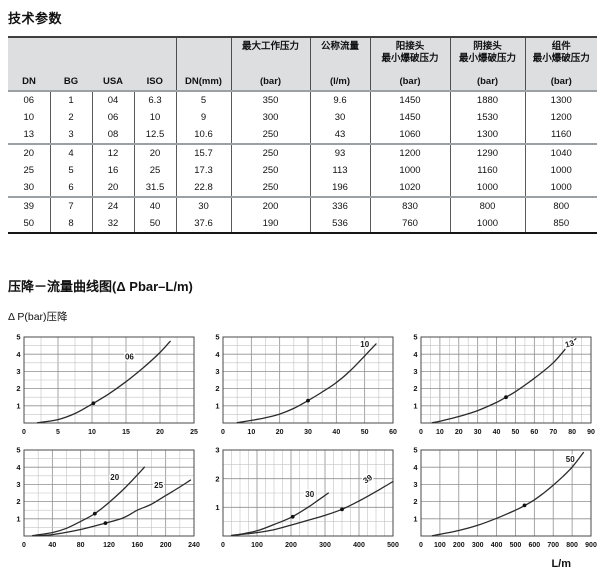 Image resolution: width=605 pixels, height=574 pixels. Describe the element at coordinates (29, 153) in the screenshot. I see `table-cell: 20` at that location.